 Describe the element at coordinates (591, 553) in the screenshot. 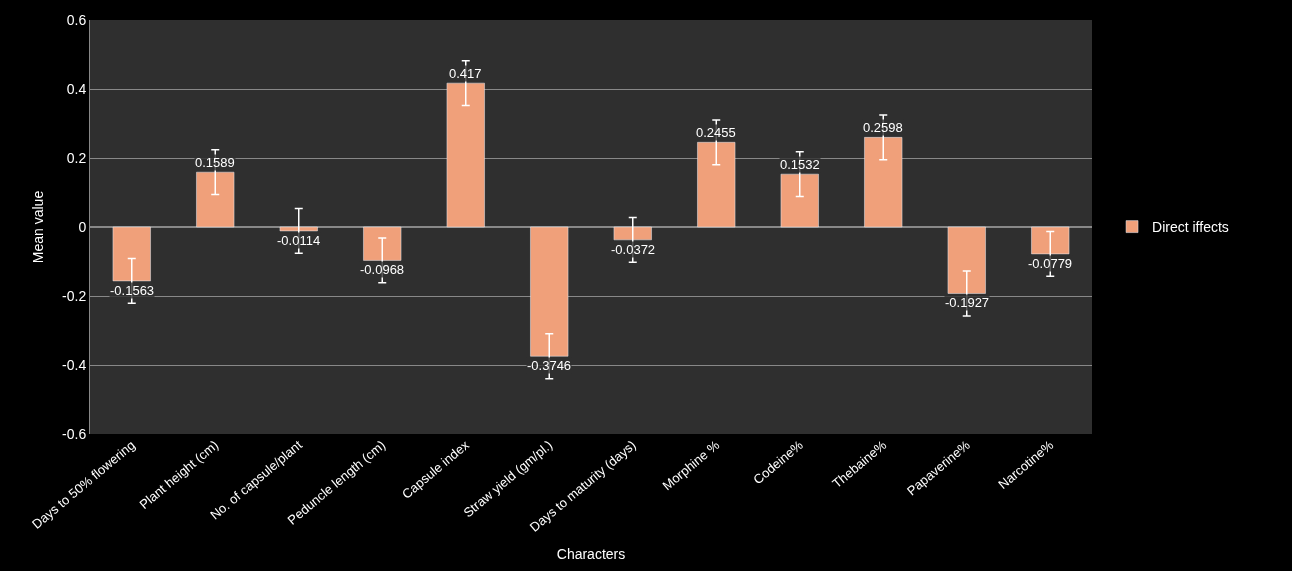

I see `x-axis-title: Characters` at that location.